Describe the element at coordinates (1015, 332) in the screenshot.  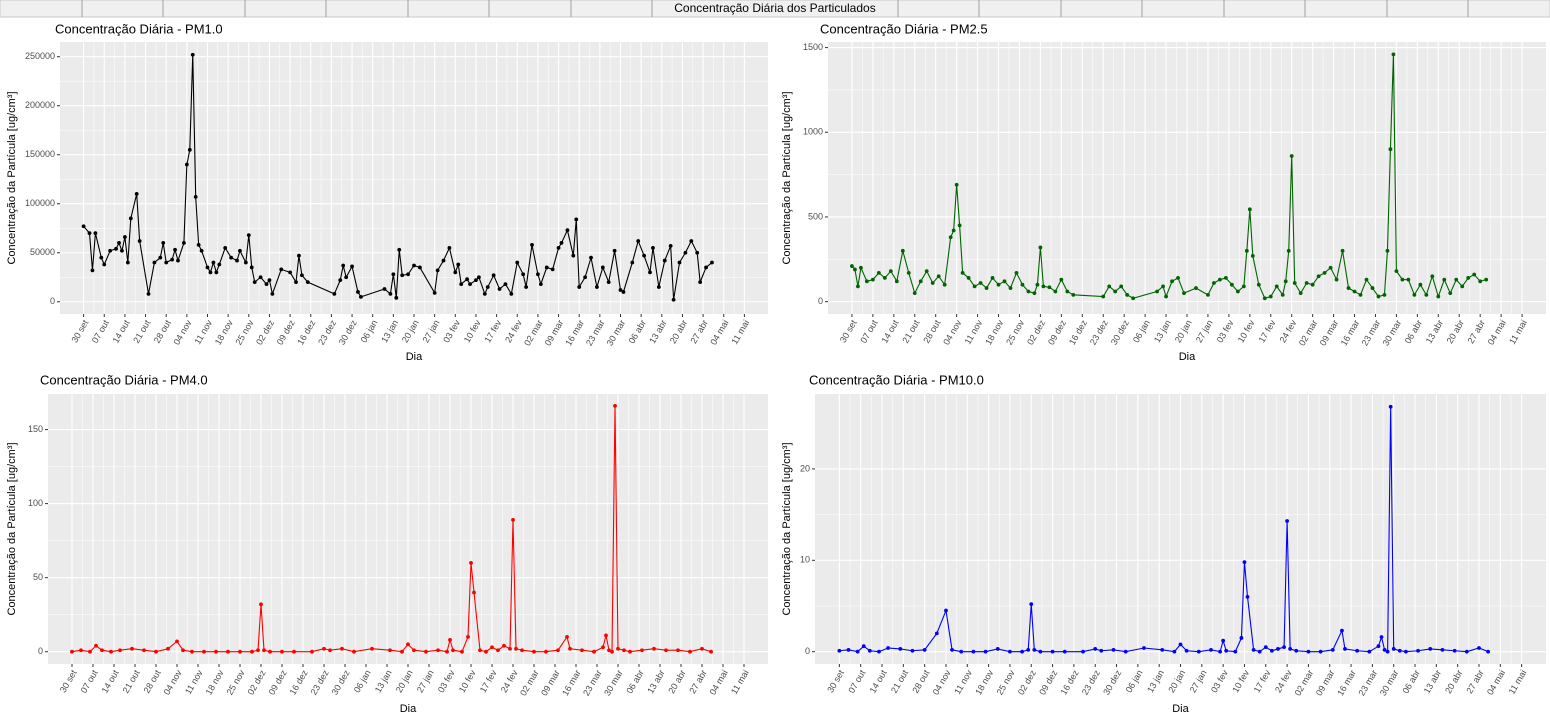
I see `x-tick-label: 25 nov` at that location.